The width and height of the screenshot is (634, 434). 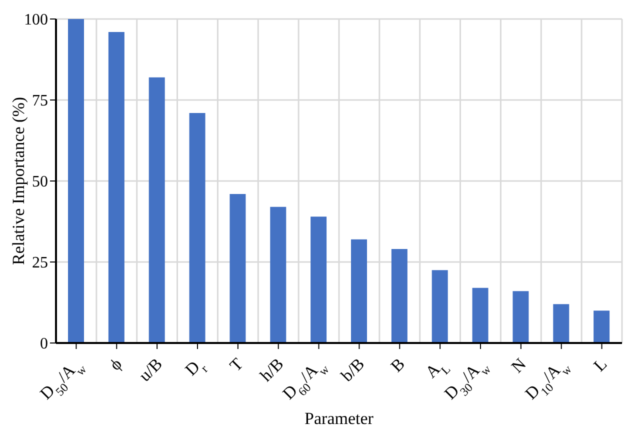 I want to click on y-tick-label: 50, so click(x=40, y=182).